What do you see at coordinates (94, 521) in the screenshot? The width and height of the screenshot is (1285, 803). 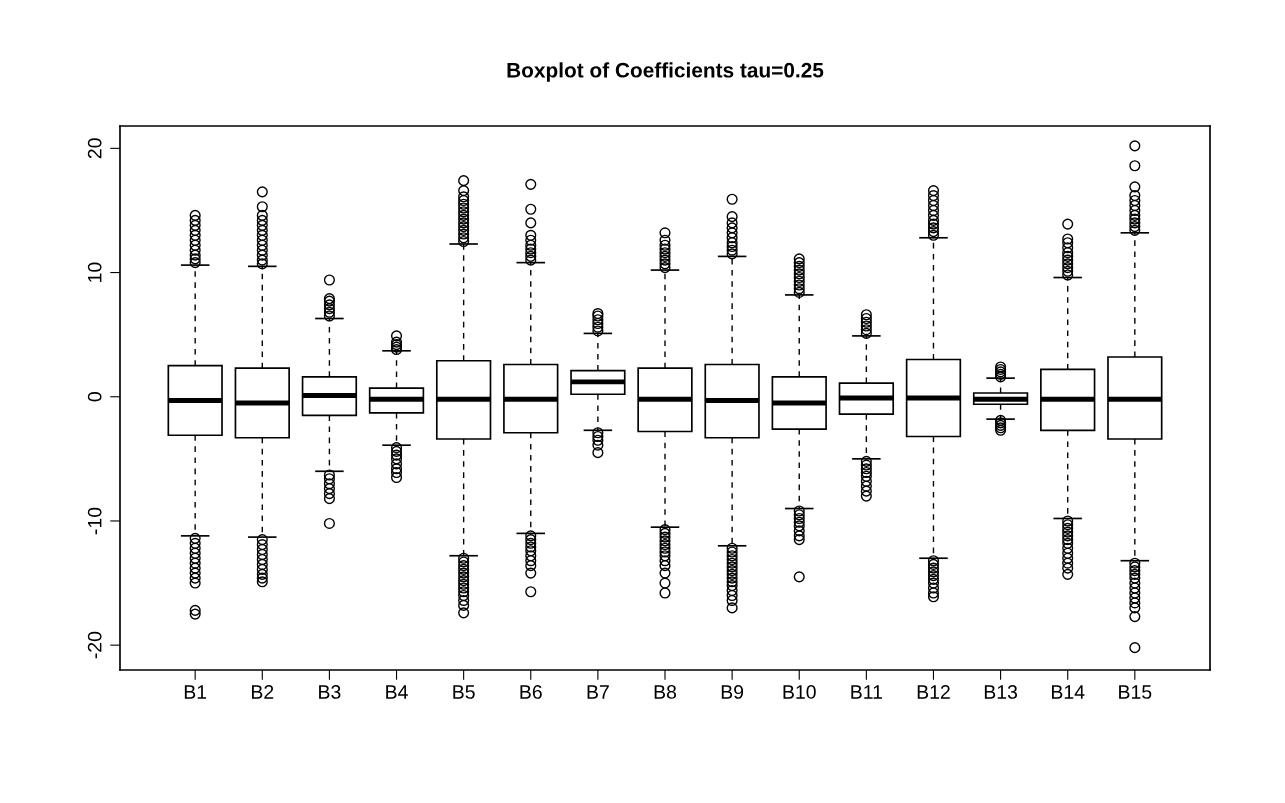 I see `y-tick-label: -10` at bounding box center [94, 521].